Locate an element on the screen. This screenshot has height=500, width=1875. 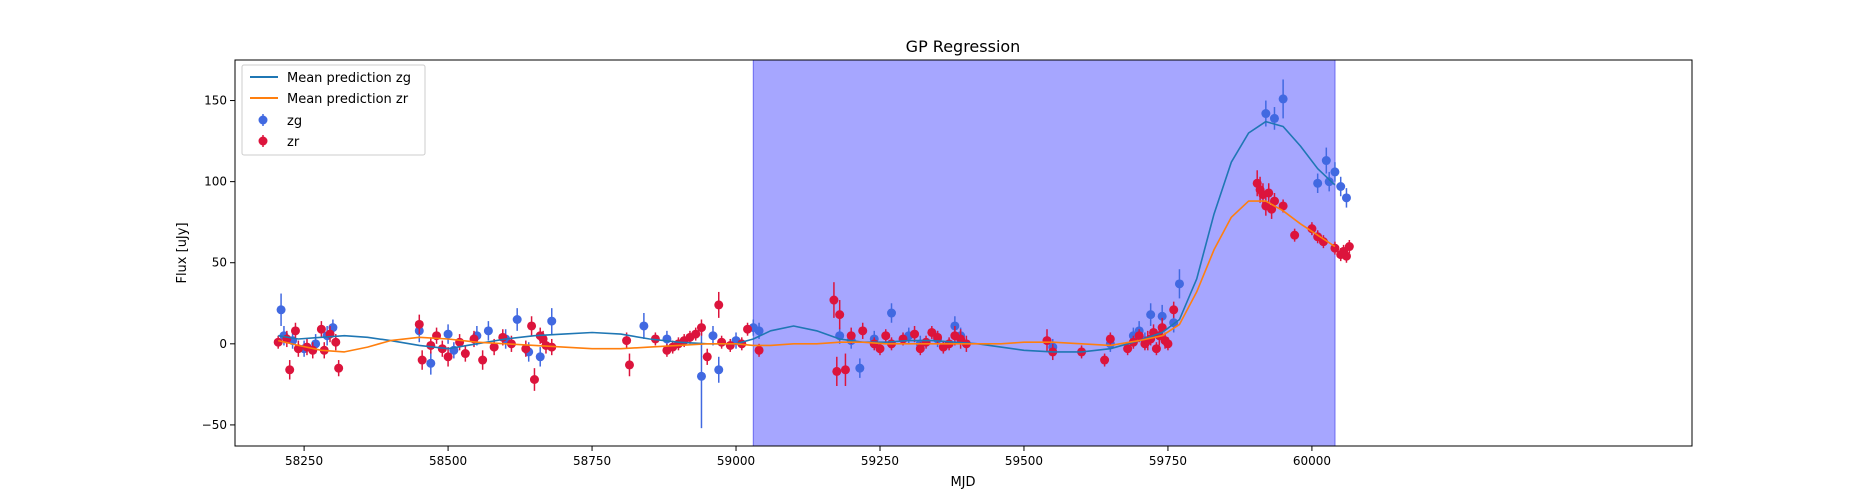
x-tick-label: 58500 is located at coordinates (448, 461).